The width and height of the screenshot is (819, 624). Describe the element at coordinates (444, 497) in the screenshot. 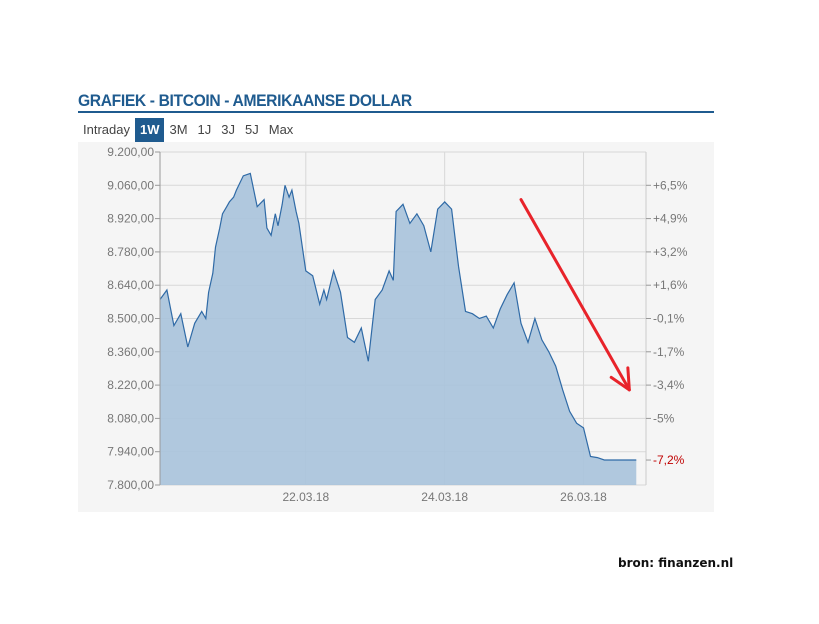

I see `x-tick-label: 24.03.18` at that location.